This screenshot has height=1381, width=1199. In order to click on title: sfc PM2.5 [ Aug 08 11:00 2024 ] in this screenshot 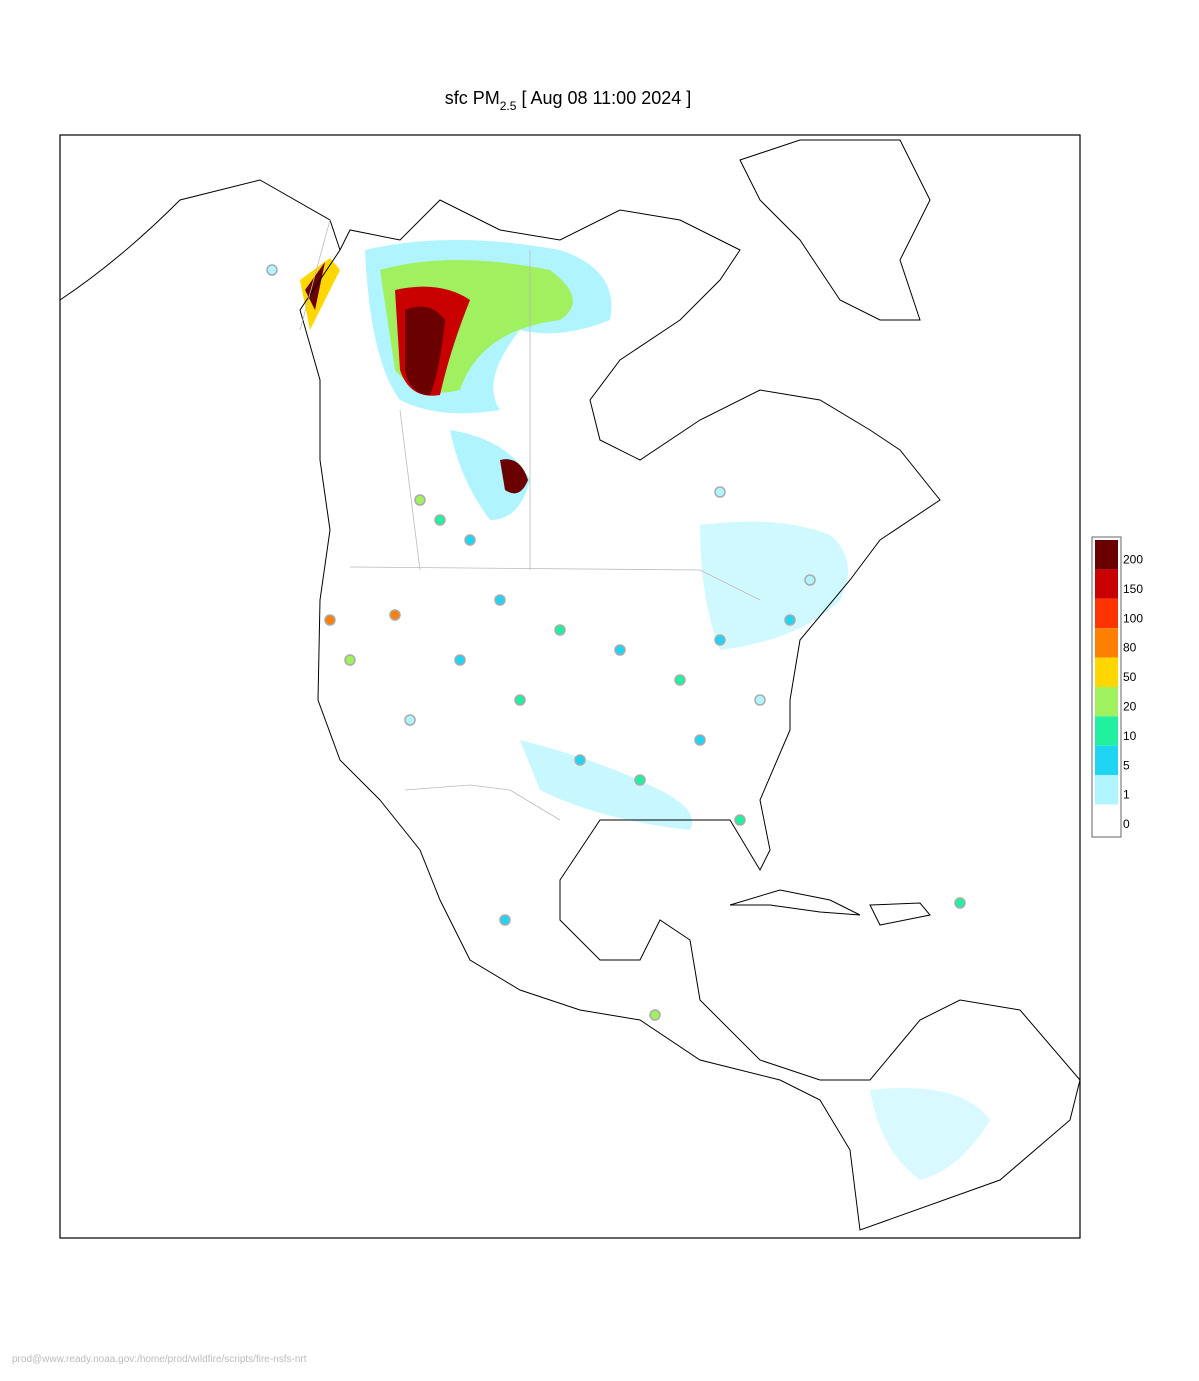, I will do `click(568, 100)`.